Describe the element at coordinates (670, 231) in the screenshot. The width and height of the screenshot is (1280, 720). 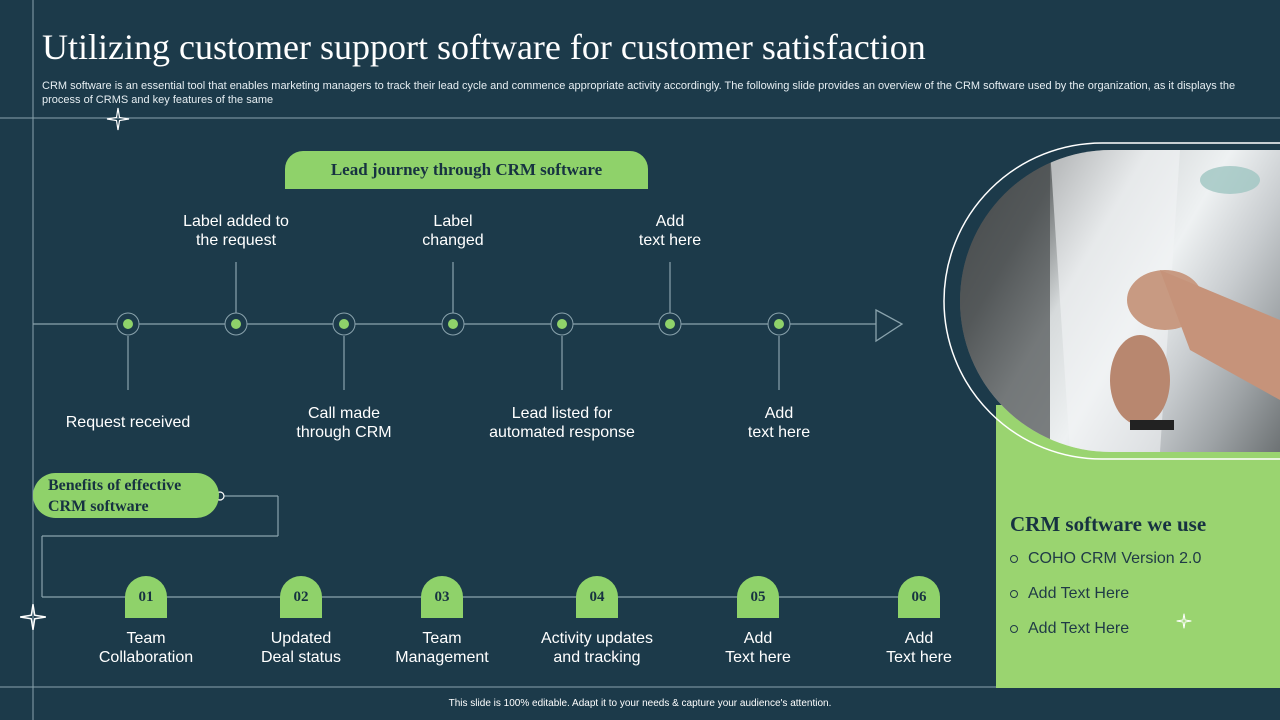
I see `timeline-label-above: Add text here` at that location.